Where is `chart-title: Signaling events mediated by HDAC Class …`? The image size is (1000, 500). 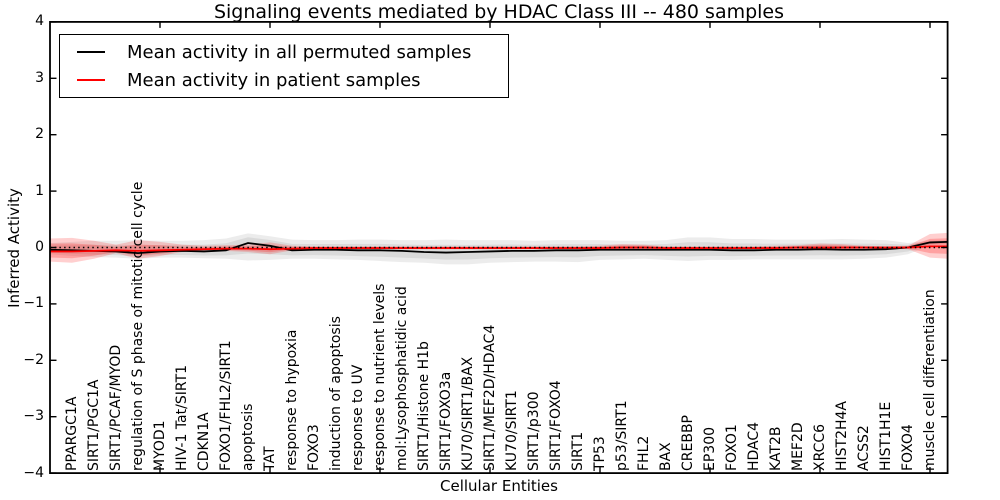
chart-title: Signaling events mediated by HDAC Class … is located at coordinates (499, 12).